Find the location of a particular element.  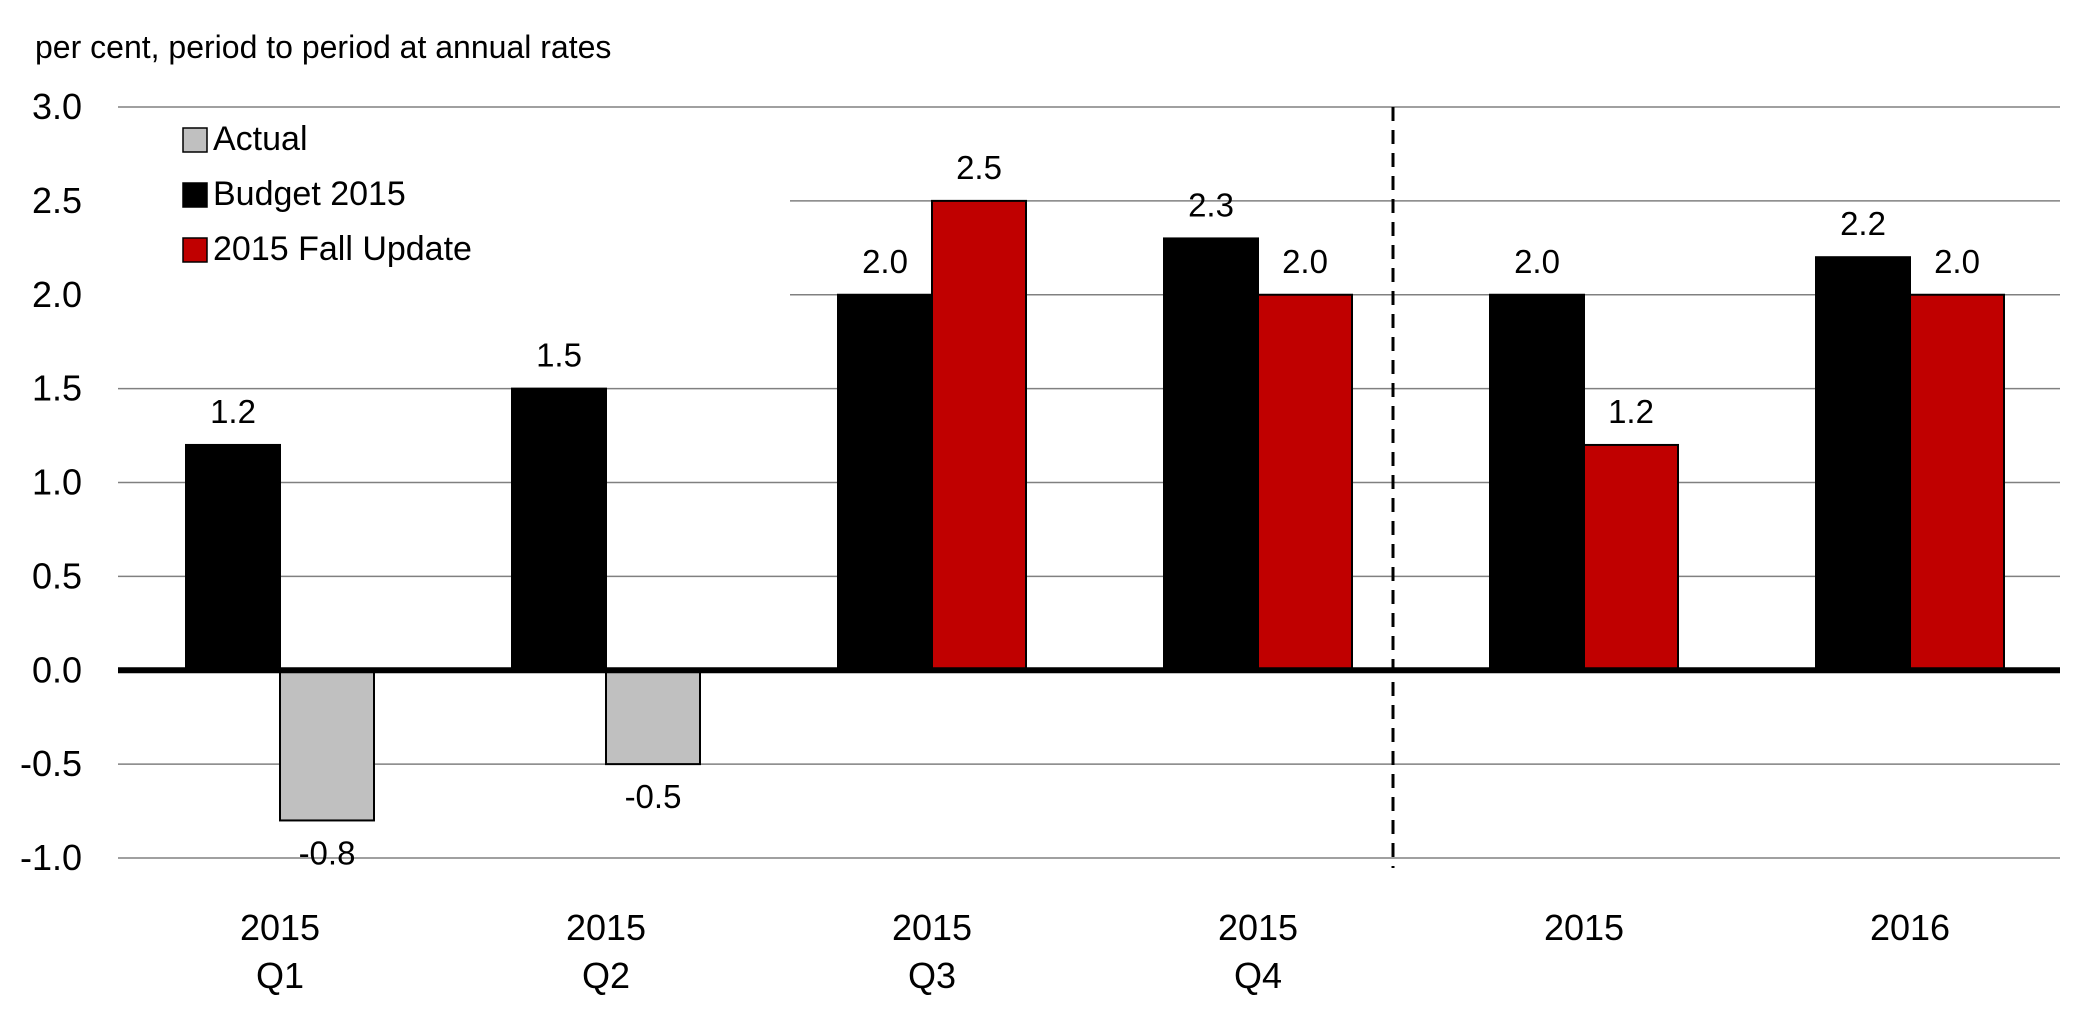

y-tick-label: 0.5 is located at coordinates (57, 575).